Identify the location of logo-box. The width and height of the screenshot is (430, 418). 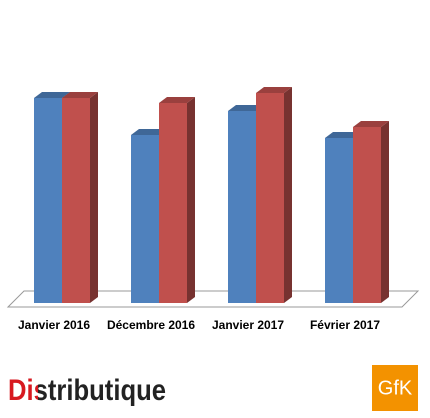
(395, 388).